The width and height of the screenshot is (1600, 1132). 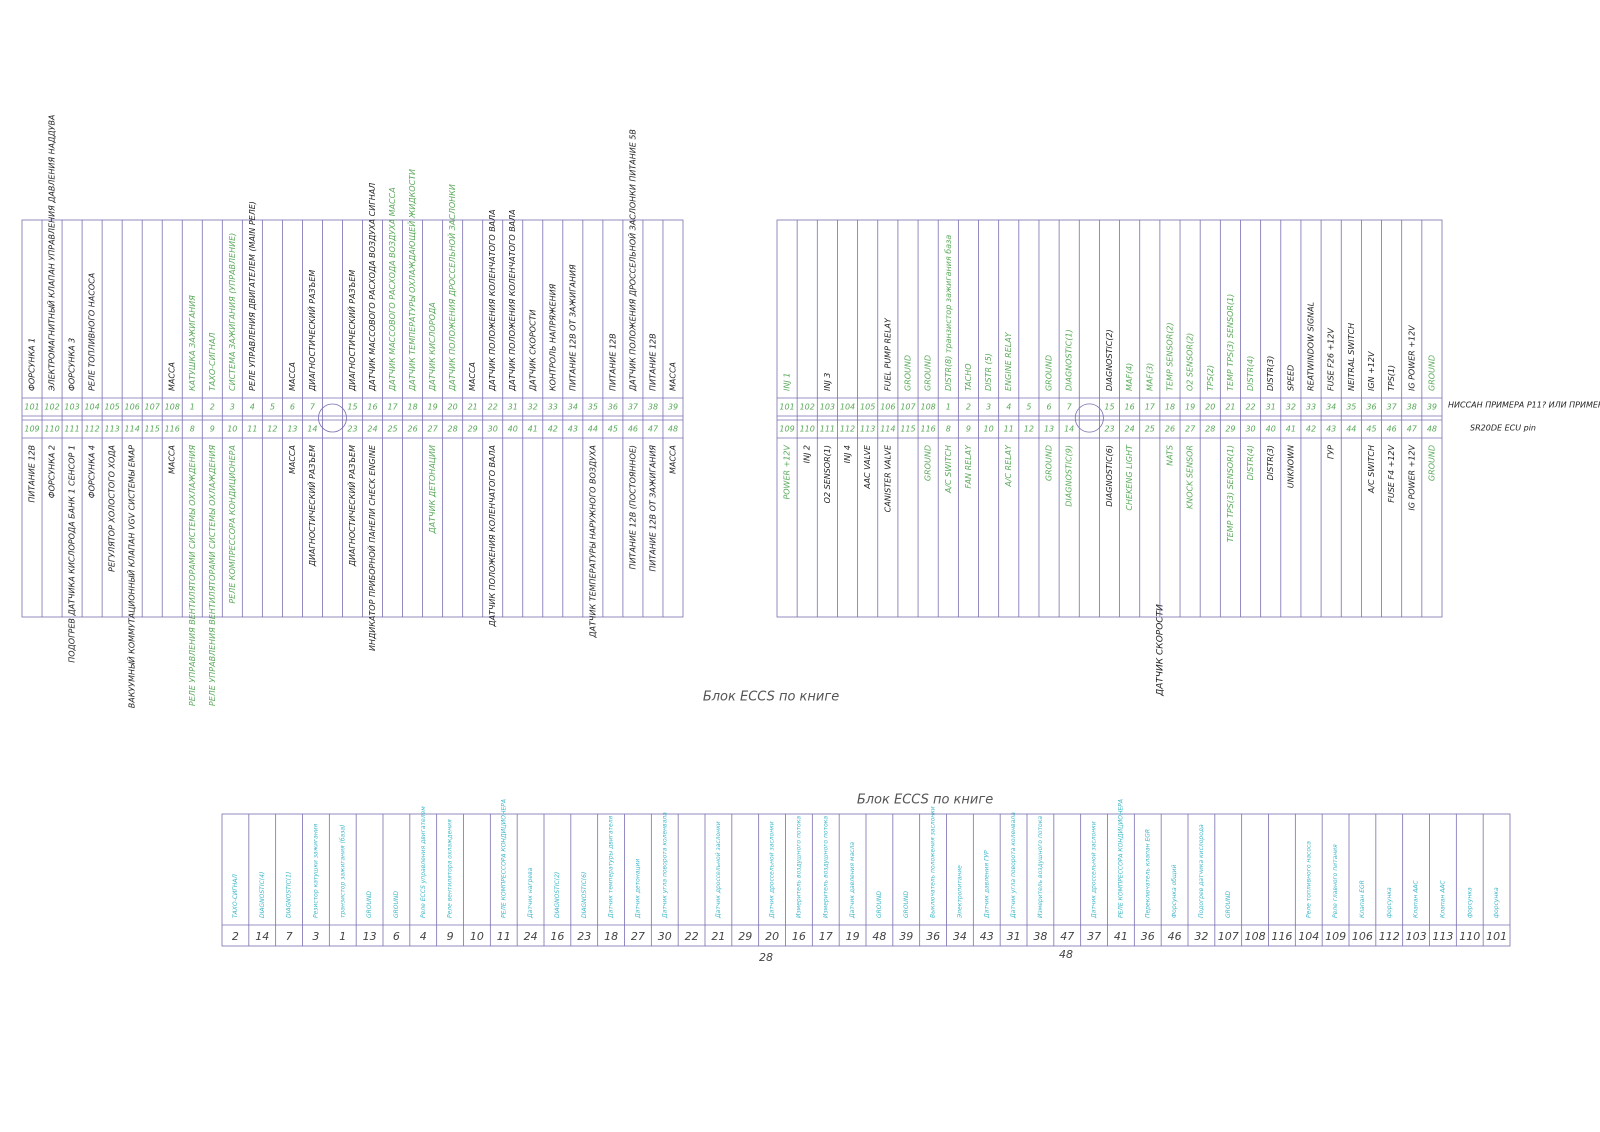 What do you see at coordinates (1049, 429) in the screenshot?
I see `pin-number: 13` at bounding box center [1049, 429].